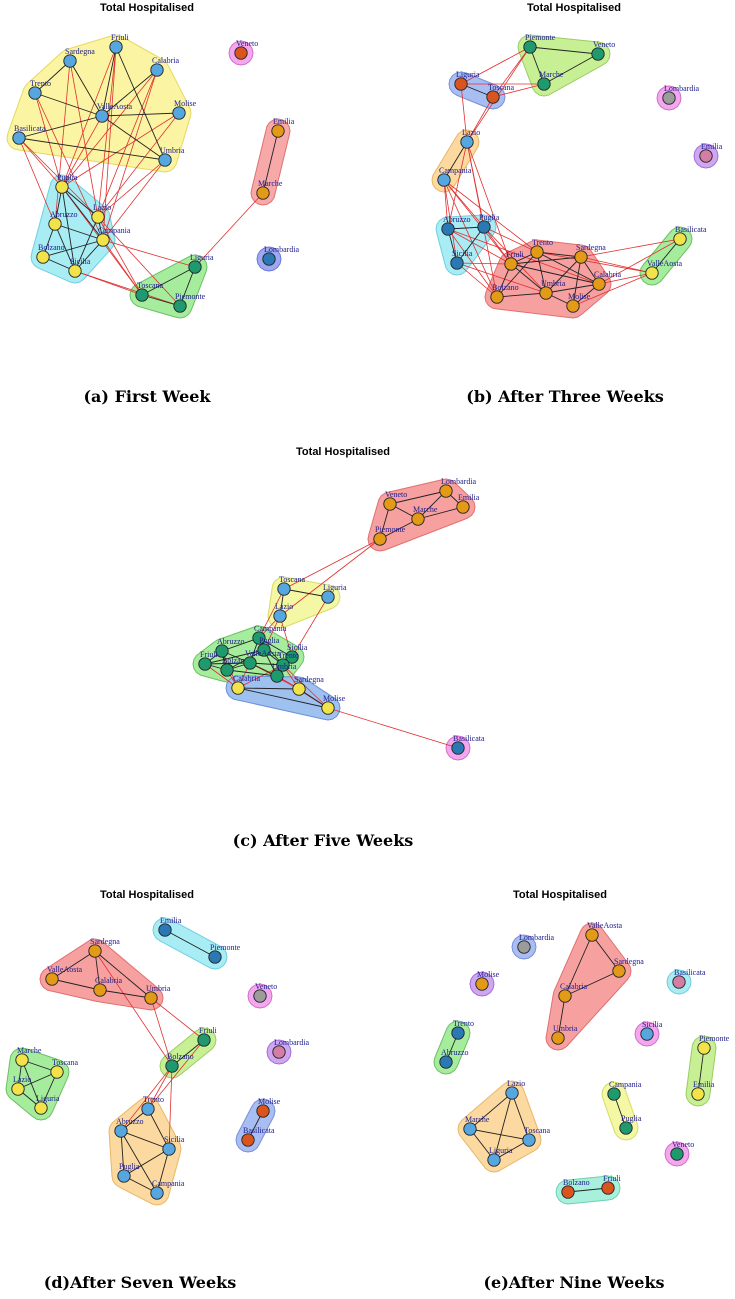  What do you see at coordinates (471, 132) in the screenshot?
I see `node-label: Lazio` at bounding box center [471, 132].